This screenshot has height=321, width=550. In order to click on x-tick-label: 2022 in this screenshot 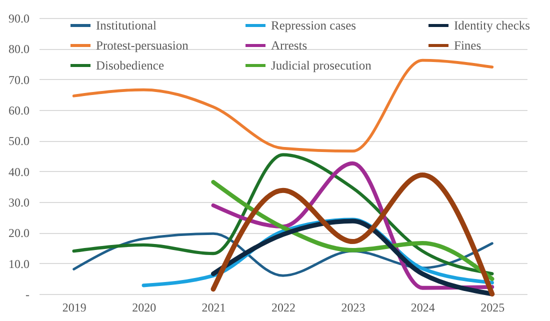, I will do `click(284, 307)`.